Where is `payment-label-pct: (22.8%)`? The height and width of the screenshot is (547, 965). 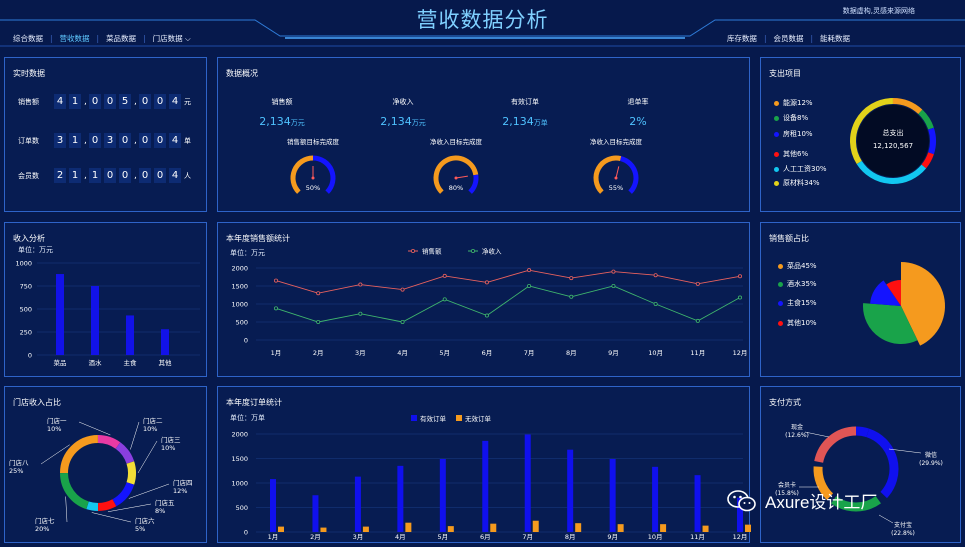 payment-label-pct: (22.8%) is located at coordinates (903, 533).